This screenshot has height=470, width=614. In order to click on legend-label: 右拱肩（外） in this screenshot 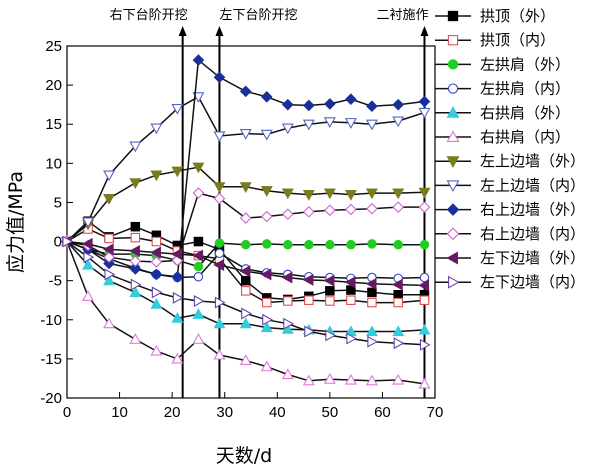, I will do `click(525, 113)`.